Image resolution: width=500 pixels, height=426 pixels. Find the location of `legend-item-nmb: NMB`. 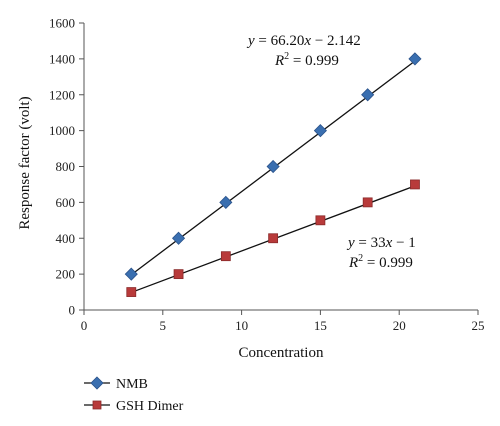

legend-item-nmb: NMB is located at coordinates (116, 384).